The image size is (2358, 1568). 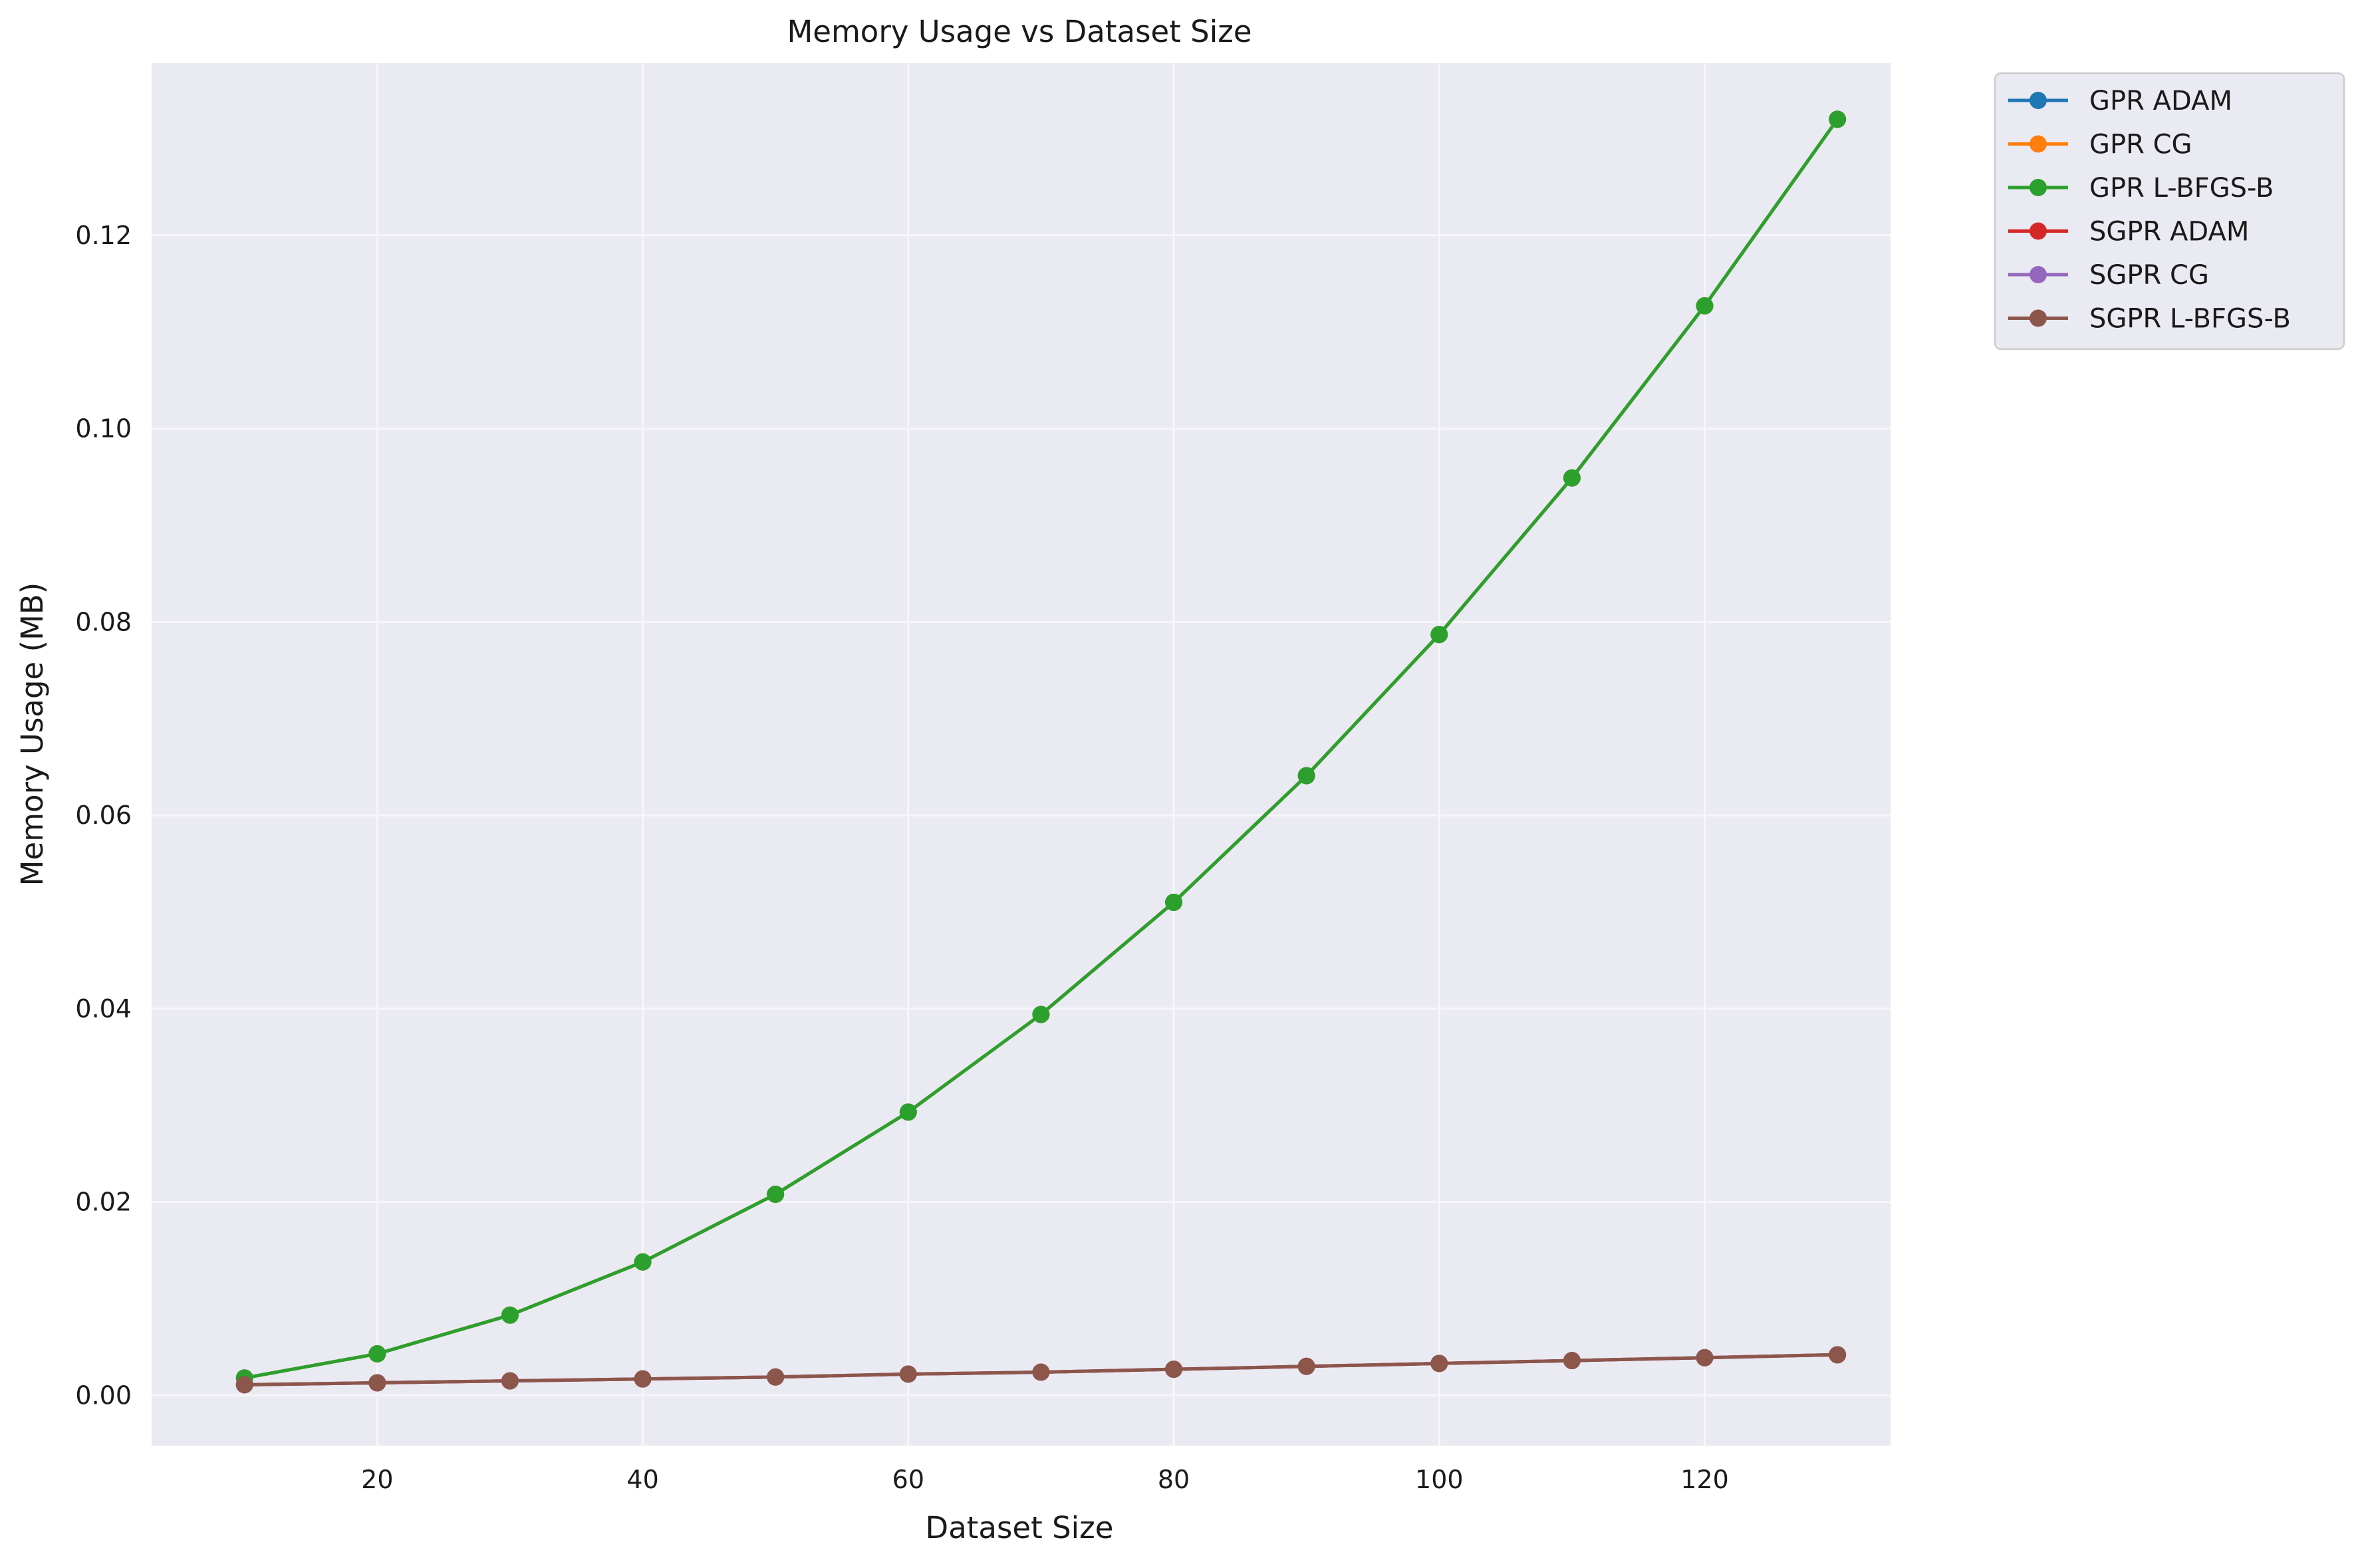 What do you see at coordinates (1045, 1479) in the screenshot?
I see `x-axis-ticks: 20 40 60 80 100 120` at bounding box center [1045, 1479].